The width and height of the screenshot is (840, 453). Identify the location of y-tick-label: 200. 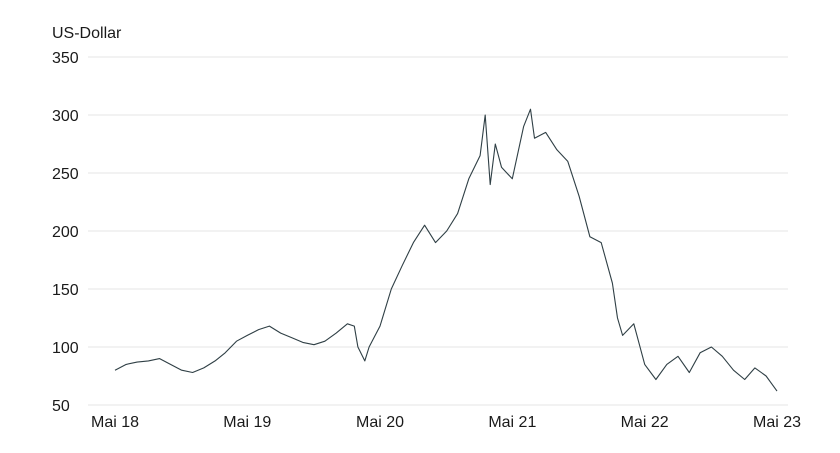
(65, 232).